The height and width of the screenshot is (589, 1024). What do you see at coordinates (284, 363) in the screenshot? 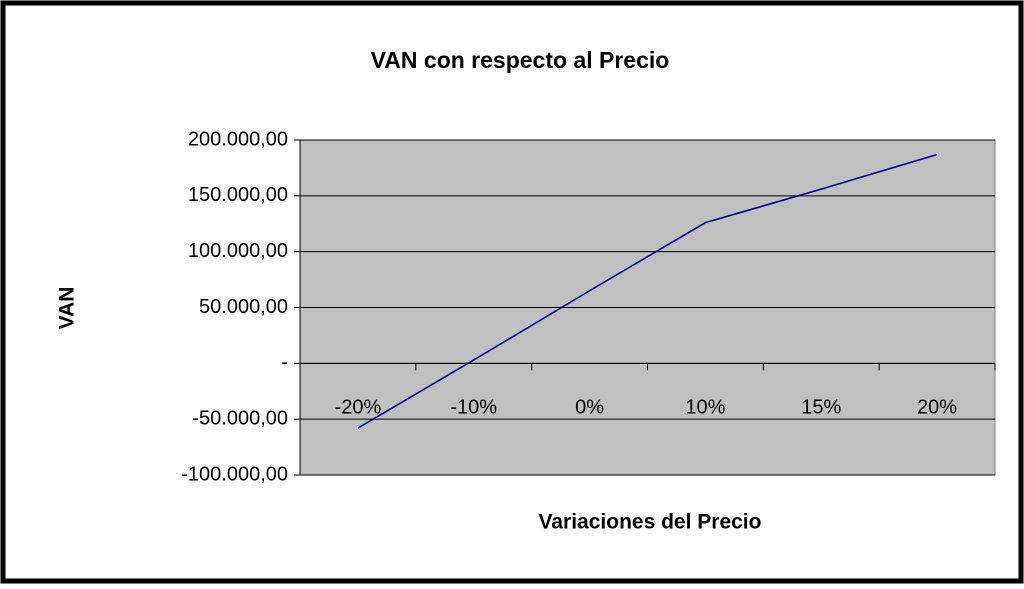
I see `y-tick-label: -` at bounding box center [284, 363].